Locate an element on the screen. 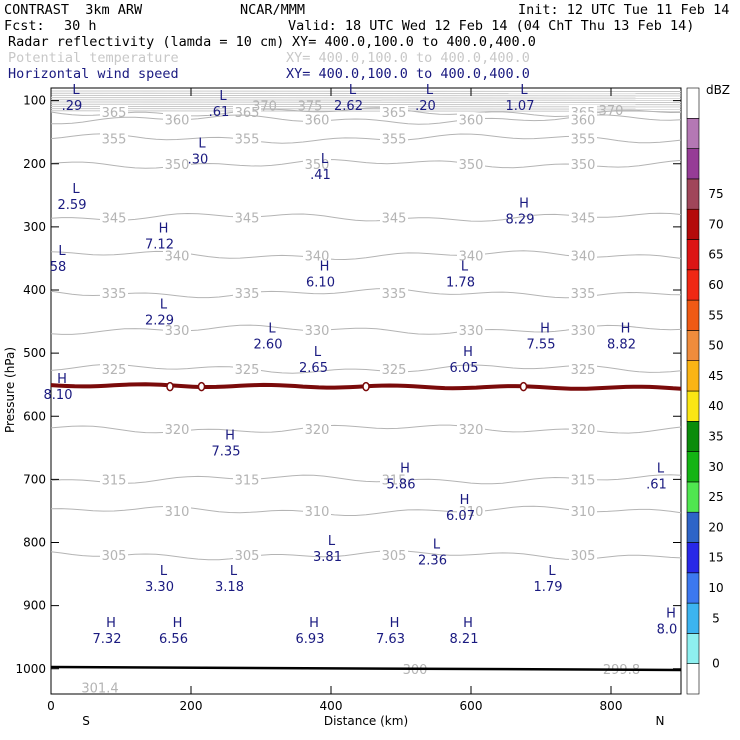 The width and height of the screenshot is (740, 740). wind-extremum-value: 1.78 is located at coordinates (460, 283).